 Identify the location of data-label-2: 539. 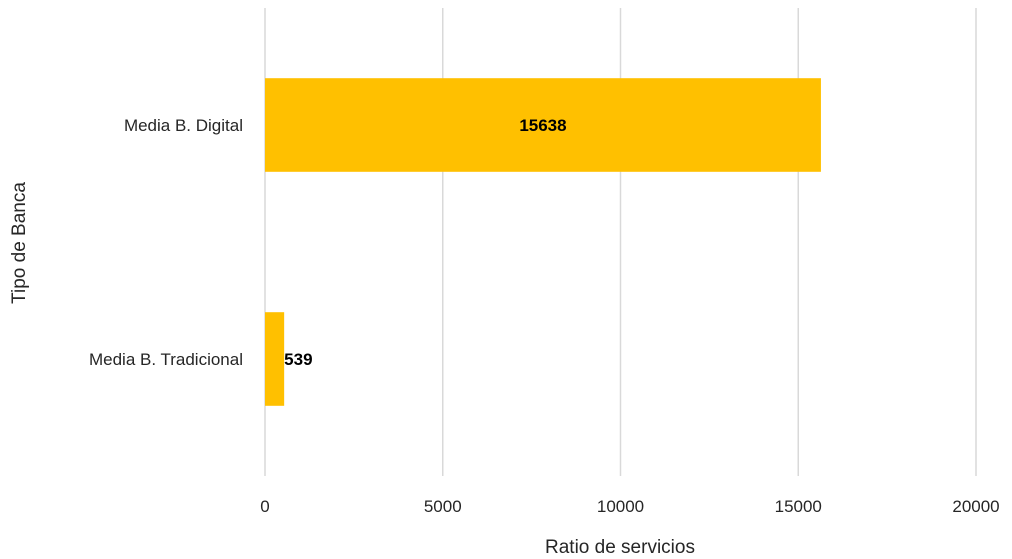
(298, 359).